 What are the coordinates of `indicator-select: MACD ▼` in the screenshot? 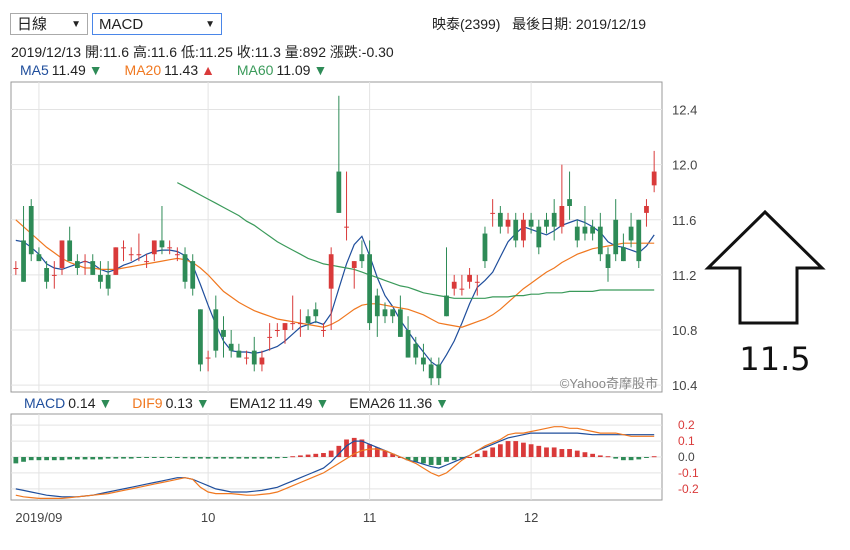 It's located at (157, 24).